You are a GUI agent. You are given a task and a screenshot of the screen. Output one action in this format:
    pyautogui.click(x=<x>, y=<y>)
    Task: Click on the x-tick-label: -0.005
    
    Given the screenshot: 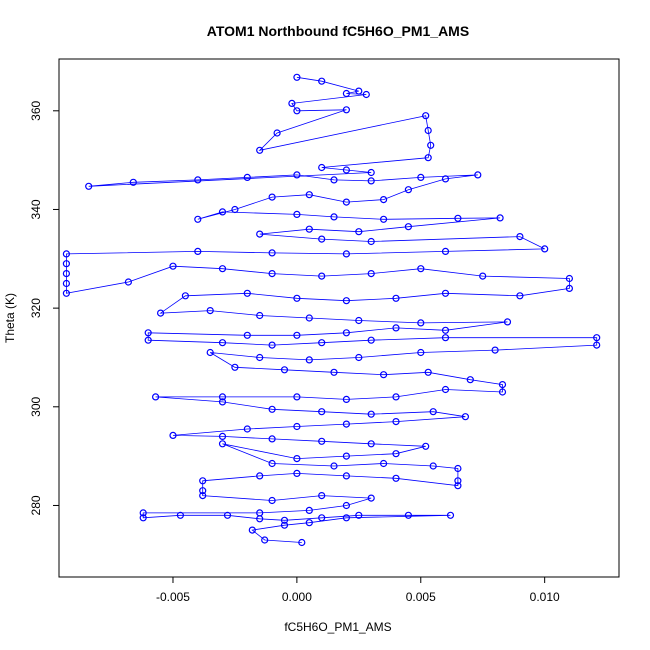 What is the action you would take?
    pyautogui.click(x=173, y=597)
    